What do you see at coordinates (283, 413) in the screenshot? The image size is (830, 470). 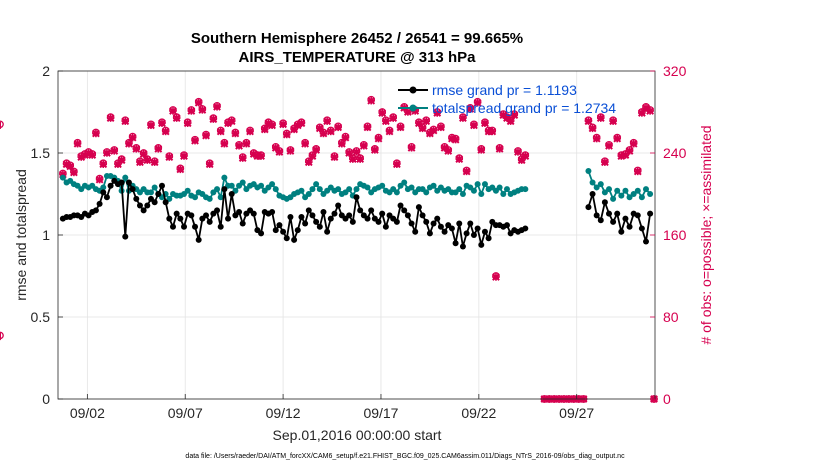 I see `x-tick-label: 09/12` at bounding box center [283, 413].